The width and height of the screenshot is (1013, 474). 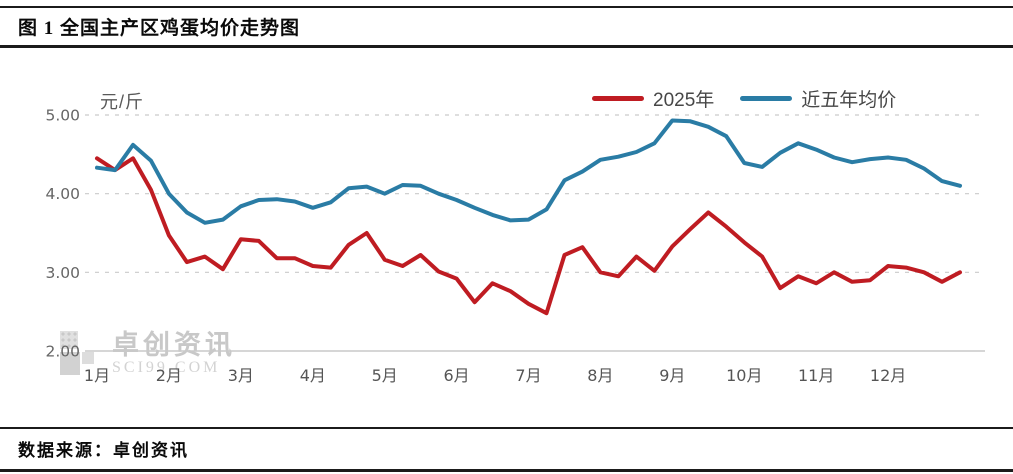 I want to click on y-axis-unit-label: 元/斤, so click(x=122, y=102).